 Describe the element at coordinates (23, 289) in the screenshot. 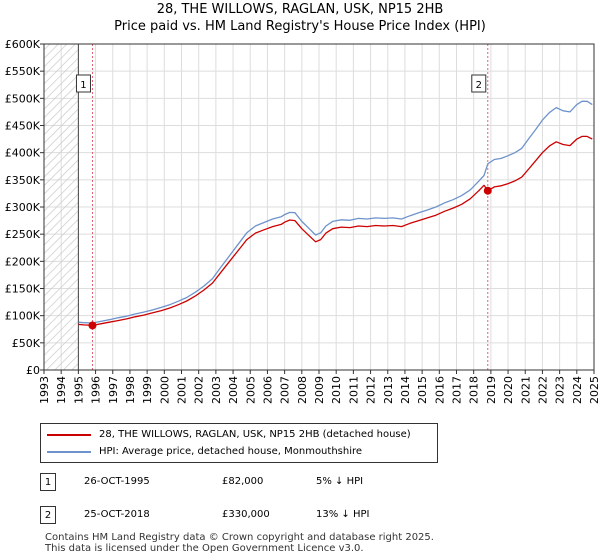

I see `y-tick-label: £150K` at that location.